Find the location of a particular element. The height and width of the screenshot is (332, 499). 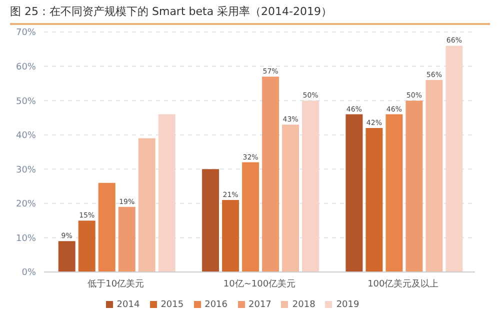

y-tick-label: 0% is located at coordinates (29, 273).